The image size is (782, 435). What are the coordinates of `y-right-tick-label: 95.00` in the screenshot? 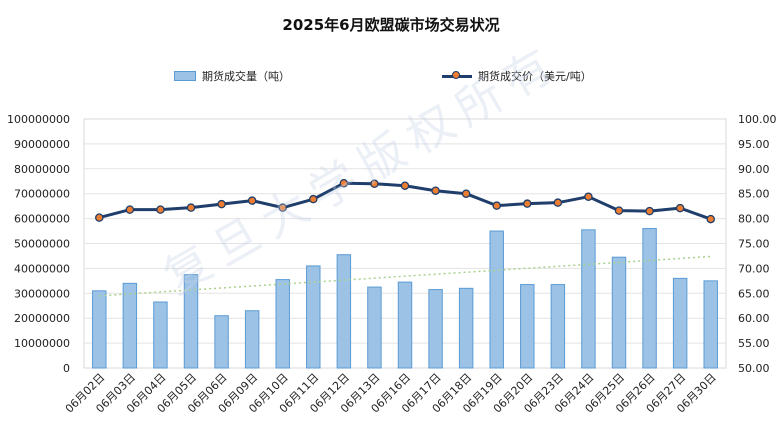 It's located at (754, 144).